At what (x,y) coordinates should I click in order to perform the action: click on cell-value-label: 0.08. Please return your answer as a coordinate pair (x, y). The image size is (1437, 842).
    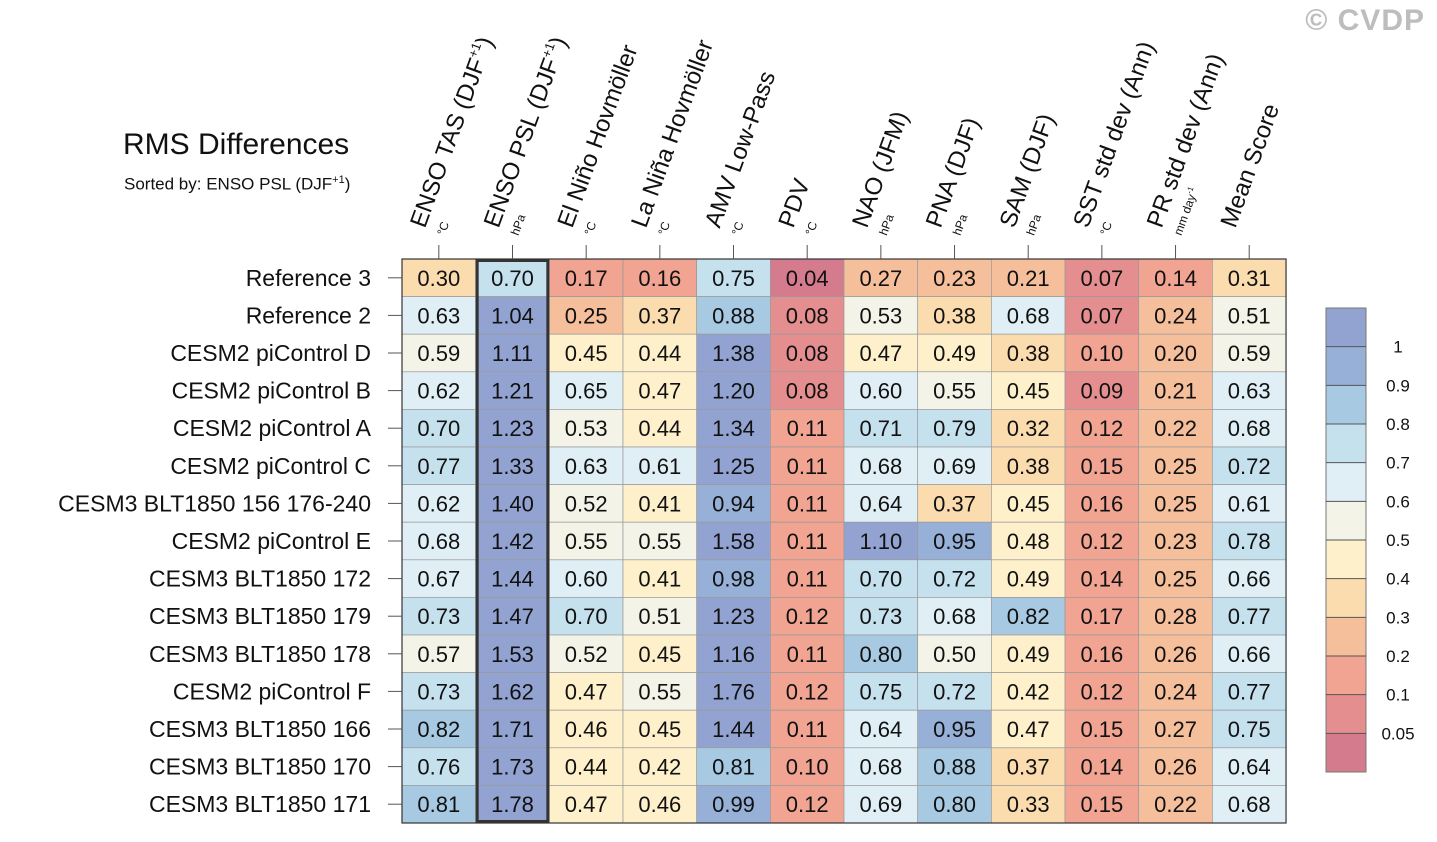
    Looking at the image, I should click on (807, 315).